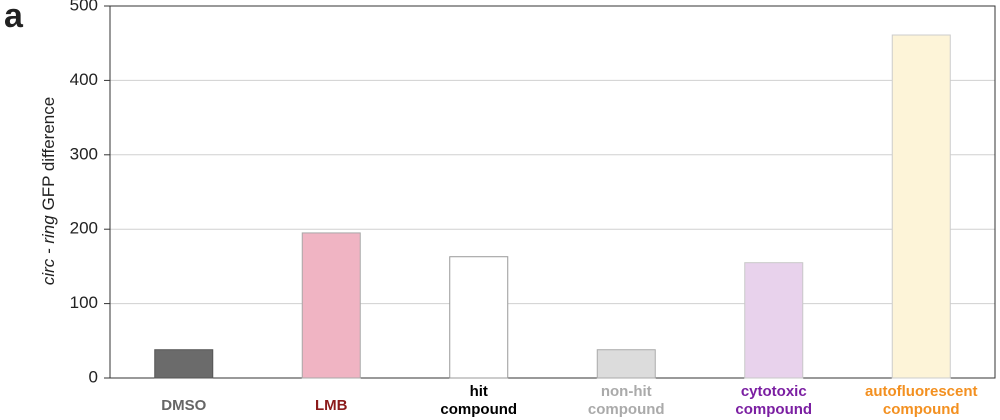 The image size is (1000, 420). Describe the element at coordinates (626, 391) in the screenshot. I see `x-tick-label-line: non-hit` at that location.